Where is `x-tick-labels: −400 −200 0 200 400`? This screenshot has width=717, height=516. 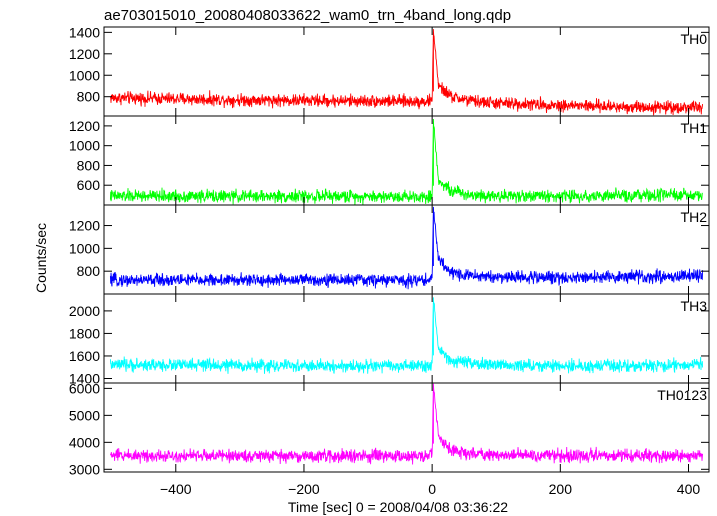
x-tick-labels: −400 −200 0 200 400 is located at coordinates (430, 489).